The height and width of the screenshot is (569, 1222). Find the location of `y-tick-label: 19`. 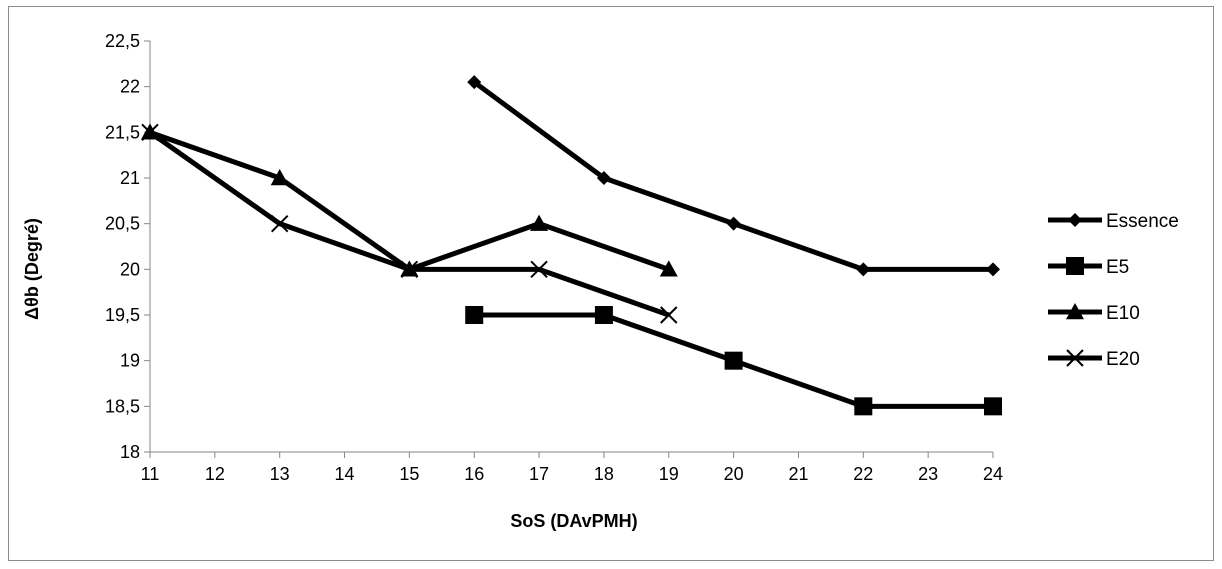

y-tick-label: 19 is located at coordinates (130, 361).